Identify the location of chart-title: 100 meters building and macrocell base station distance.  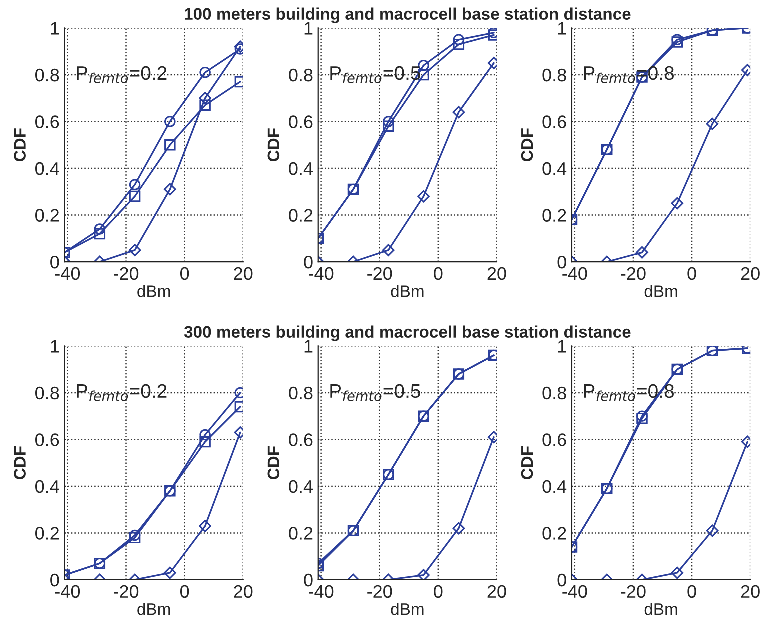
(408, 16).